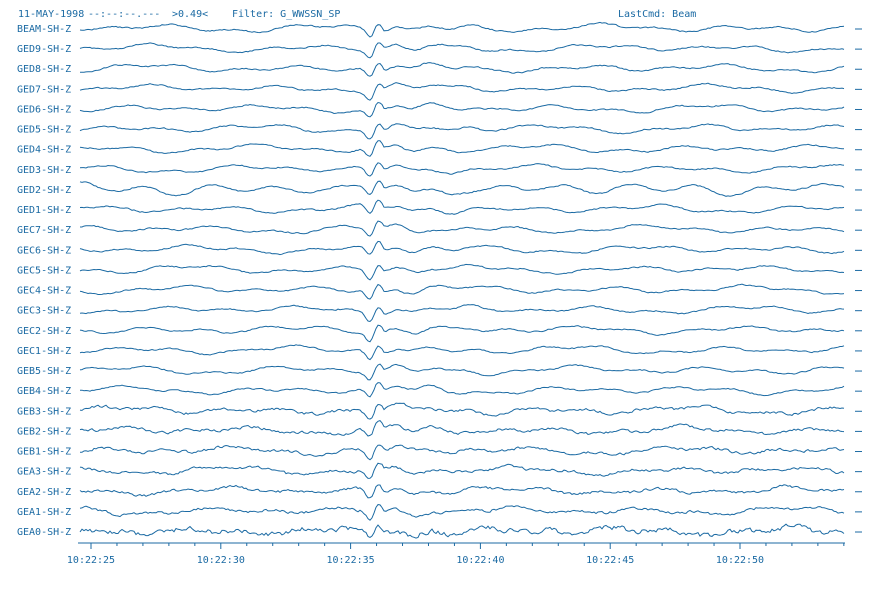 The width and height of the screenshot is (892, 590). Describe the element at coordinates (44, 331) in the screenshot. I see `trace-label: GEC2-SH-Z` at that location.